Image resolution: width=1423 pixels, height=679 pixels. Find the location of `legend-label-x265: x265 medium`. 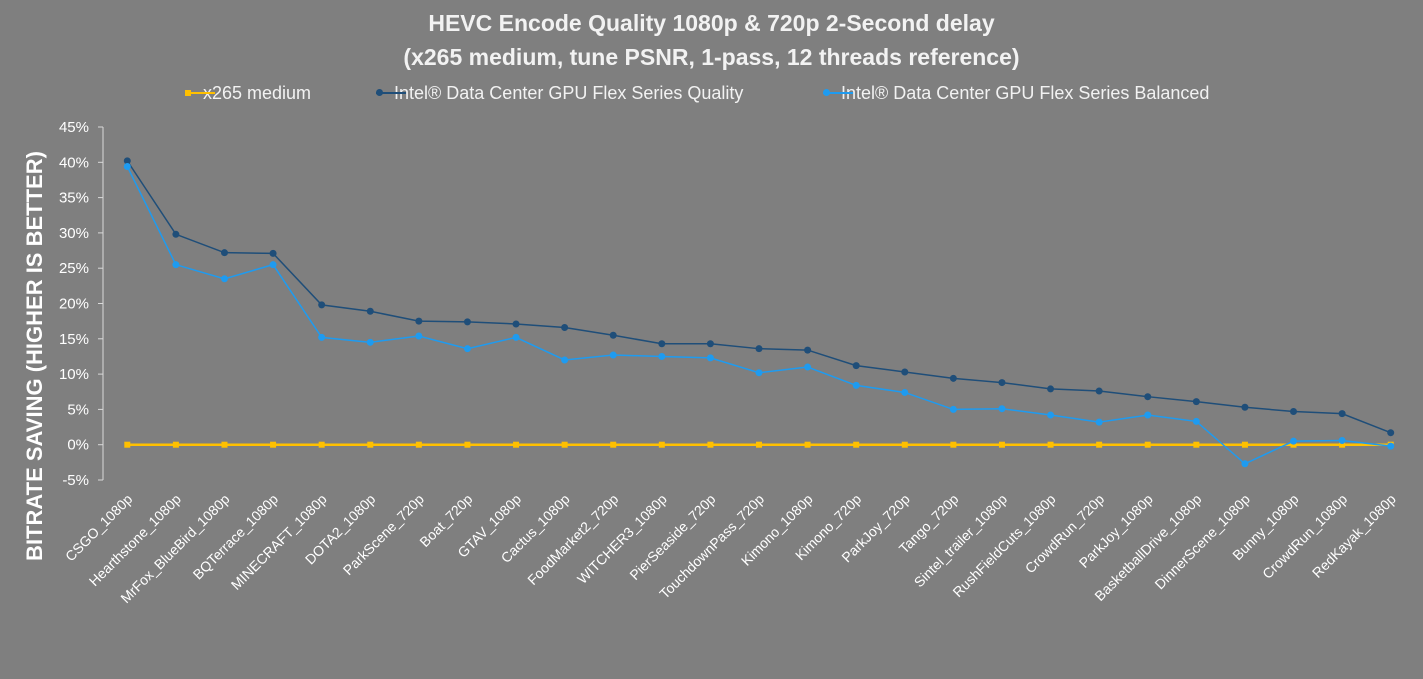

legend-label-x265: x265 medium is located at coordinates (257, 92).